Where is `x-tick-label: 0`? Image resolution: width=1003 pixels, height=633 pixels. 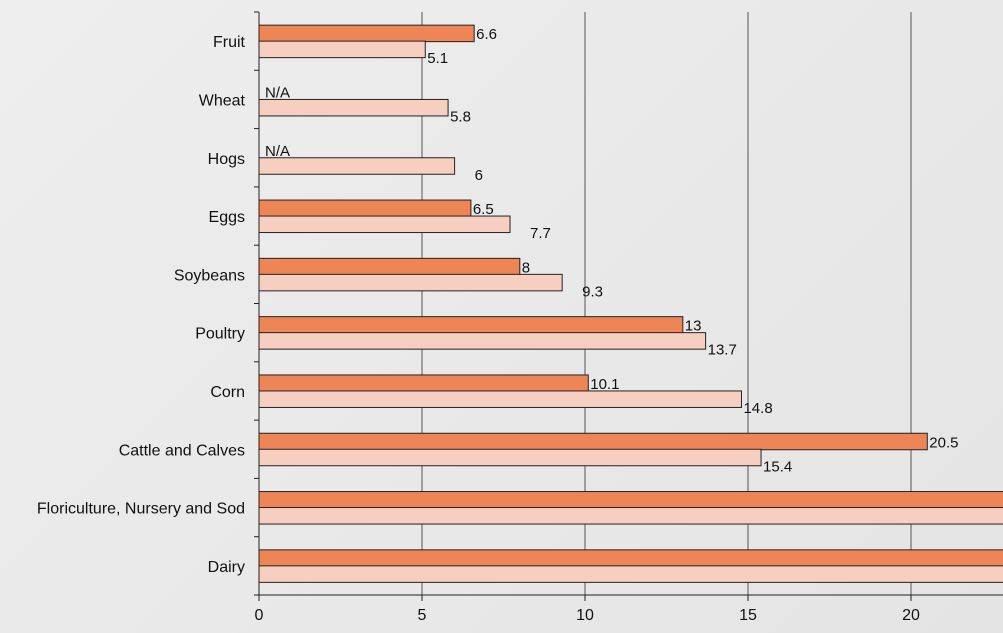 x-tick-label: 0 is located at coordinates (259, 615).